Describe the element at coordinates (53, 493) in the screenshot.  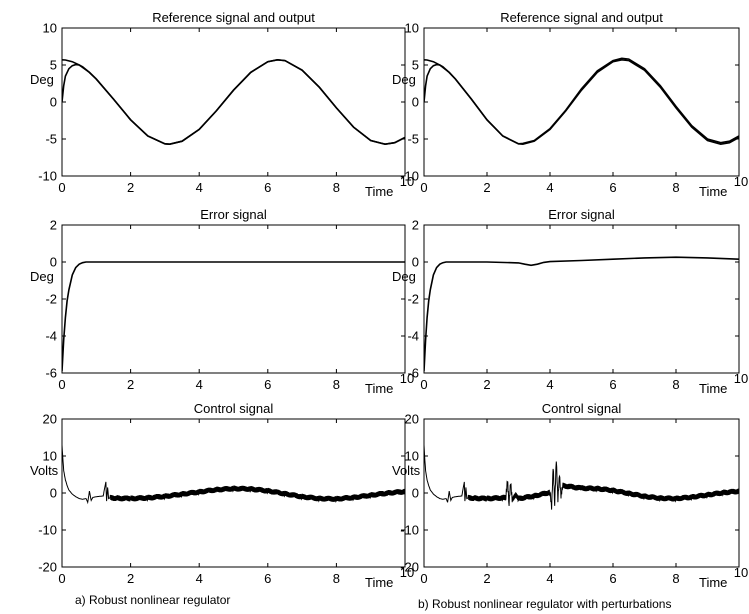
I see `ytick-label-a-ctl-2: 0` at that location.